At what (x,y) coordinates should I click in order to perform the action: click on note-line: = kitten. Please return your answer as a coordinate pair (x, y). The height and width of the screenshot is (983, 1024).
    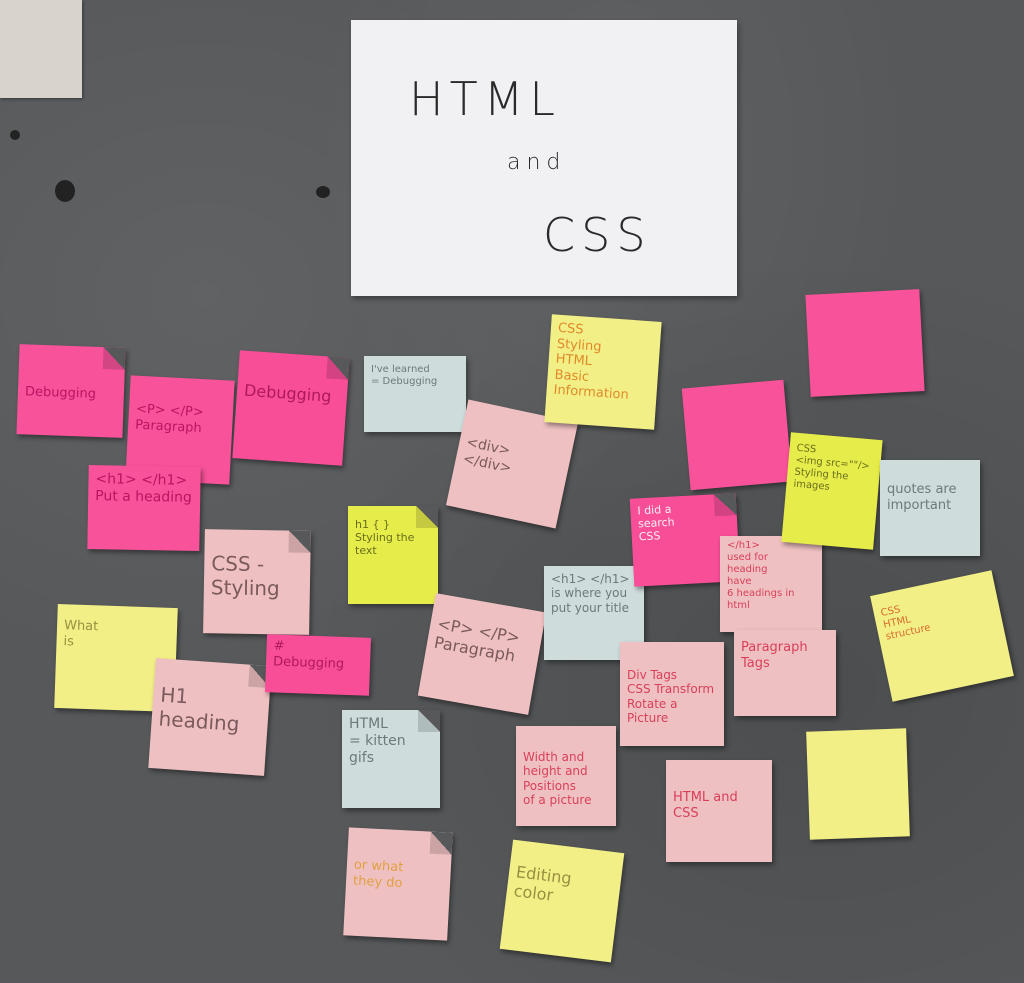
    Looking at the image, I should click on (377, 740).